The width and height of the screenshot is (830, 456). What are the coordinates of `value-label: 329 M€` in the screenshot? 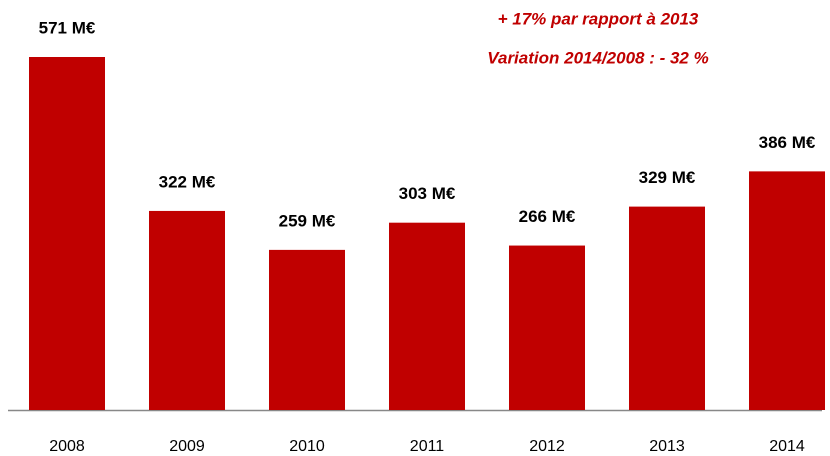 It's located at (667, 177).